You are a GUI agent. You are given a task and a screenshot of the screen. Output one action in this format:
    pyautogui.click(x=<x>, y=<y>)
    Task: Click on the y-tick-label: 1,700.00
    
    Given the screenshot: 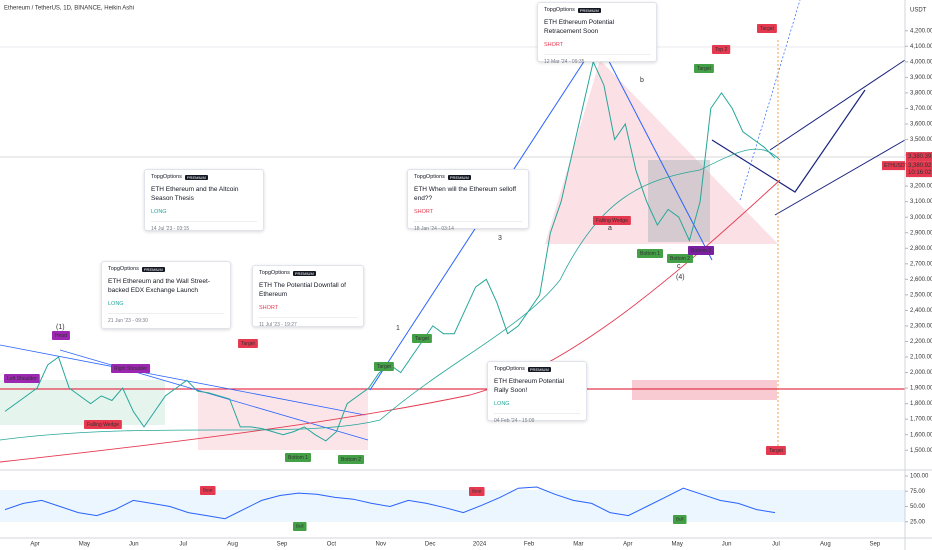 What is the action you would take?
    pyautogui.click(x=921, y=420)
    